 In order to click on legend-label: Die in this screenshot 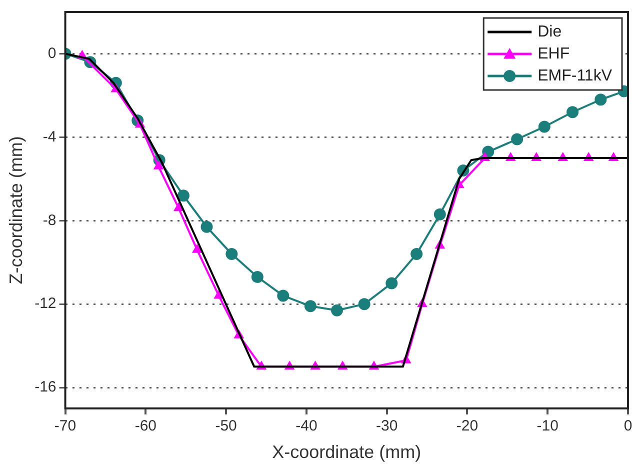, I will do `click(550, 31)`.